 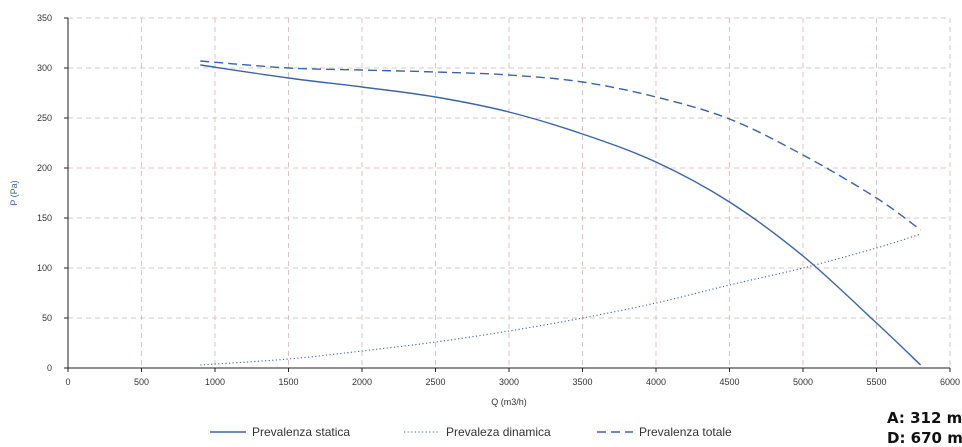 I want to click on y-tick-labels: 0 50 100 150 200 250 300 350, so click(x=44, y=193).